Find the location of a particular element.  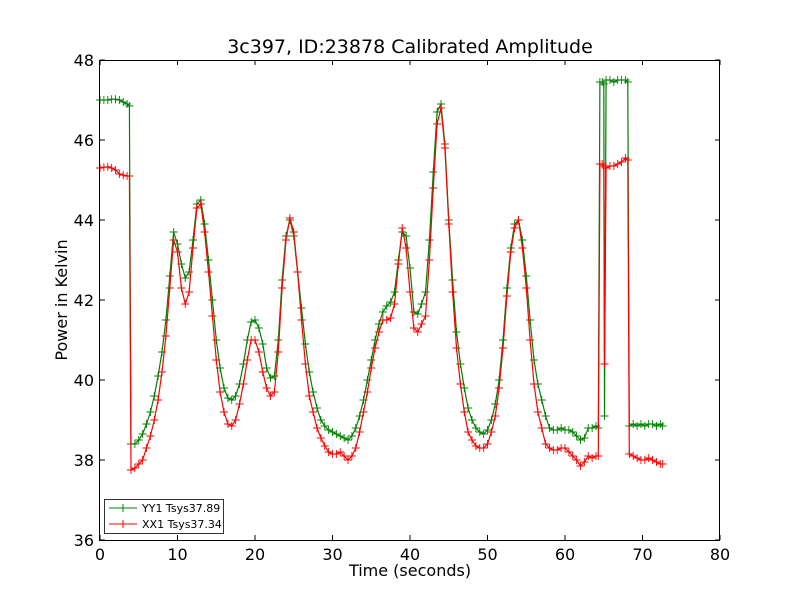

legend: YY1 Tsys37.89 XX1 Tsys37.34 is located at coordinates (164, 516).